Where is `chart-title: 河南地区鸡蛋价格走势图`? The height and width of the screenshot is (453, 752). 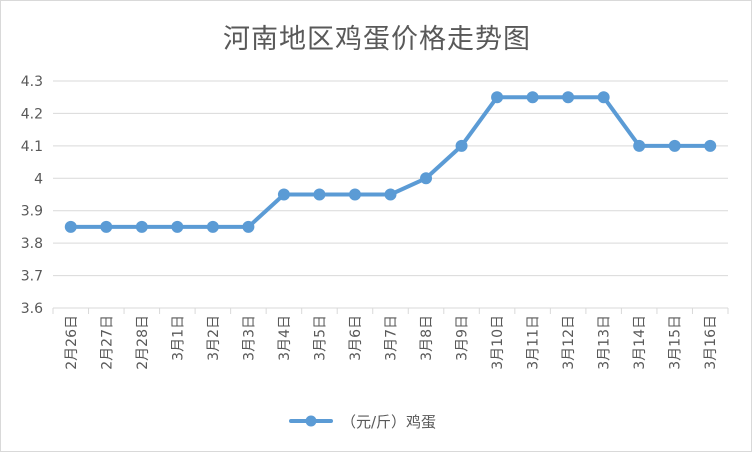 chart-title: 河南地区鸡蛋价格走势图 is located at coordinates (377, 39).